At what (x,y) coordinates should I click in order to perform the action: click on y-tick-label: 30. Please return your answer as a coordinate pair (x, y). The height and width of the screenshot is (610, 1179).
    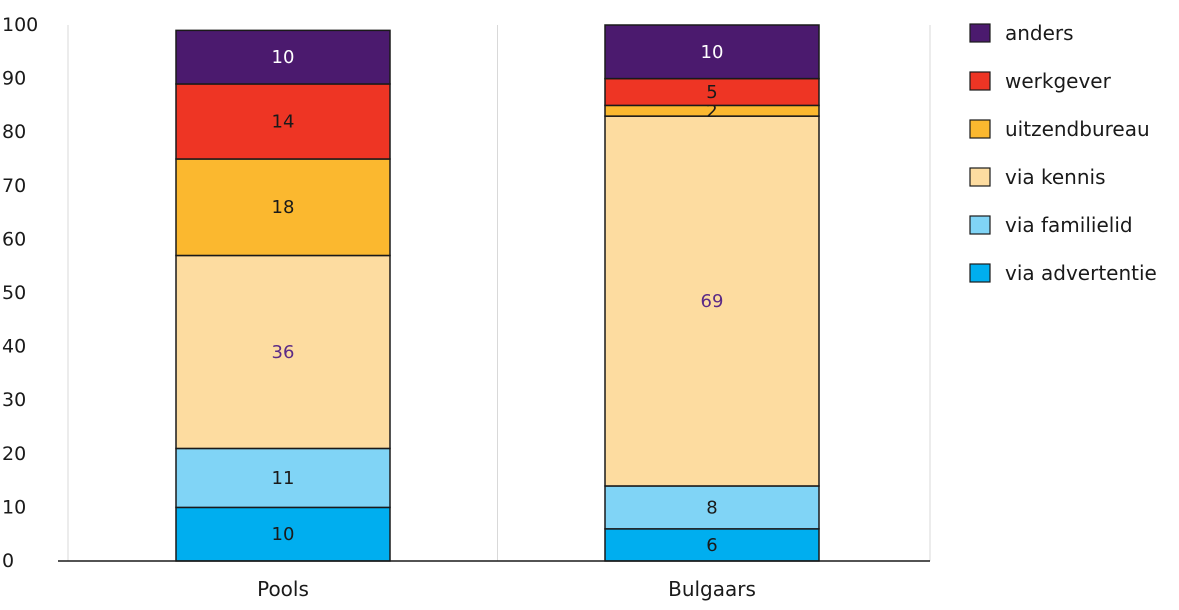
    Looking at the image, I should click on (14, 400).